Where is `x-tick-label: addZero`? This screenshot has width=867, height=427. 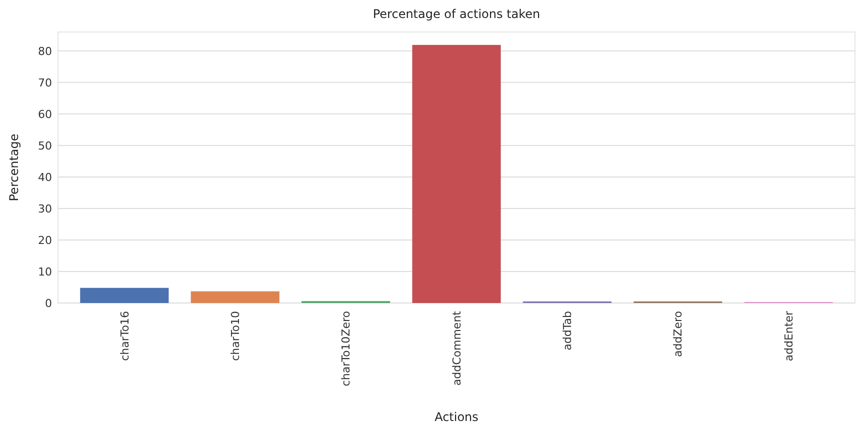 x-tick-label: addZero is located at coordinates (678, 334).